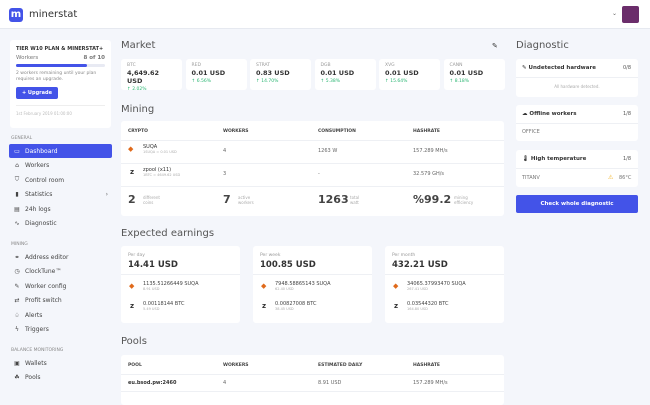  Describe the element at coordinates (171, 284) in the screenshot. I see `suqa-amount: 1135.51266449 SUQA` at that location.